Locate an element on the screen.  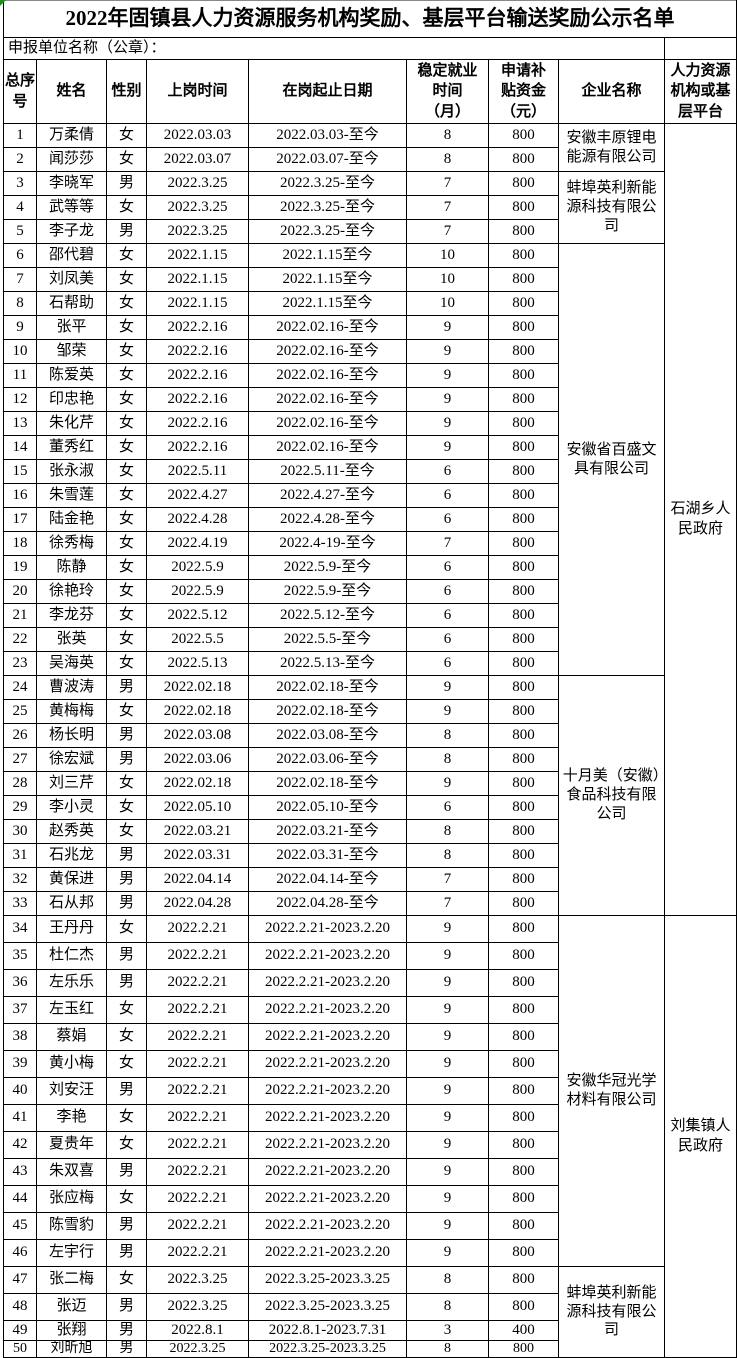
cell-serial: 38 is located at coordinates (20, 1037).